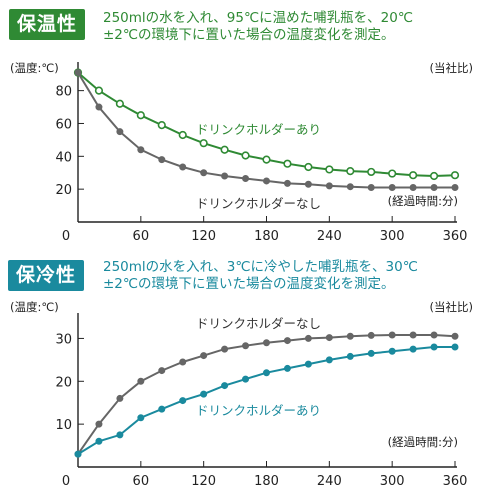  What do you see at coordinates (455, 236) in the screenshot?
I see `x-tick-label: 360` at bounding box center [455, 236].